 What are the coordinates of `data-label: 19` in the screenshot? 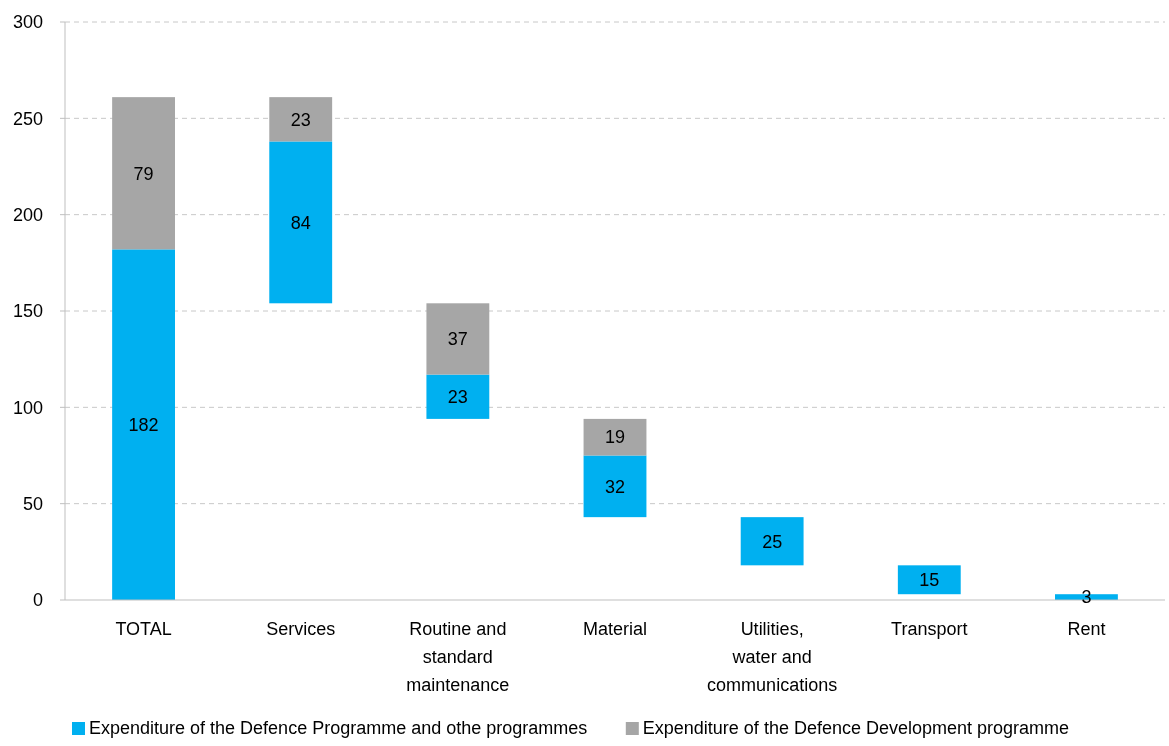 It's located at (615, 437).